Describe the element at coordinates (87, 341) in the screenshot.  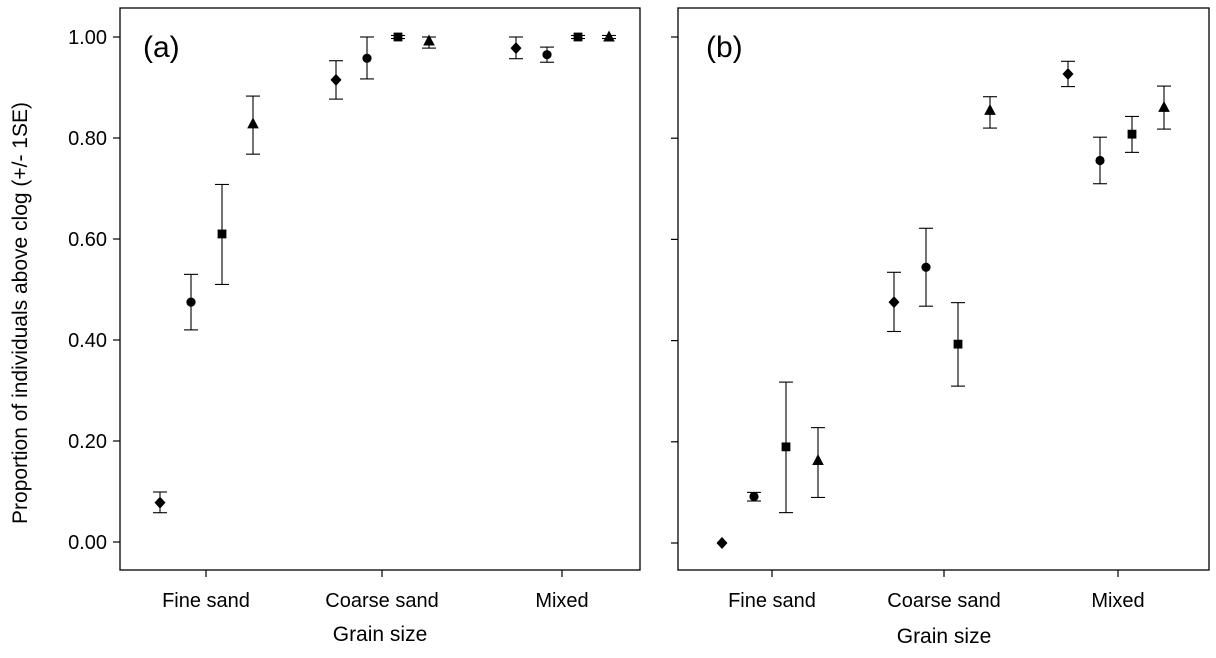
I see `y-tick-label: 0.40` at that location.